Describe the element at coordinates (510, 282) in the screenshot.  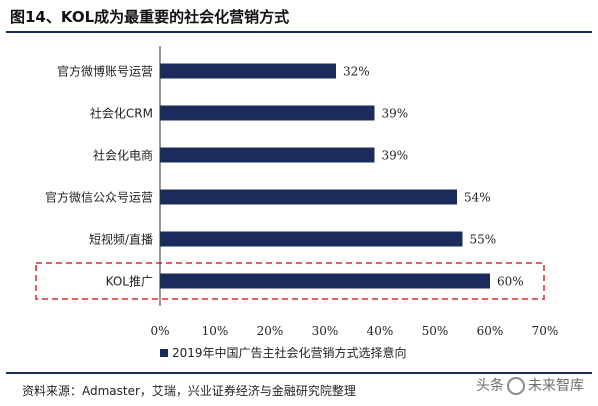
I see `bar-value-label: 60%` at that location.